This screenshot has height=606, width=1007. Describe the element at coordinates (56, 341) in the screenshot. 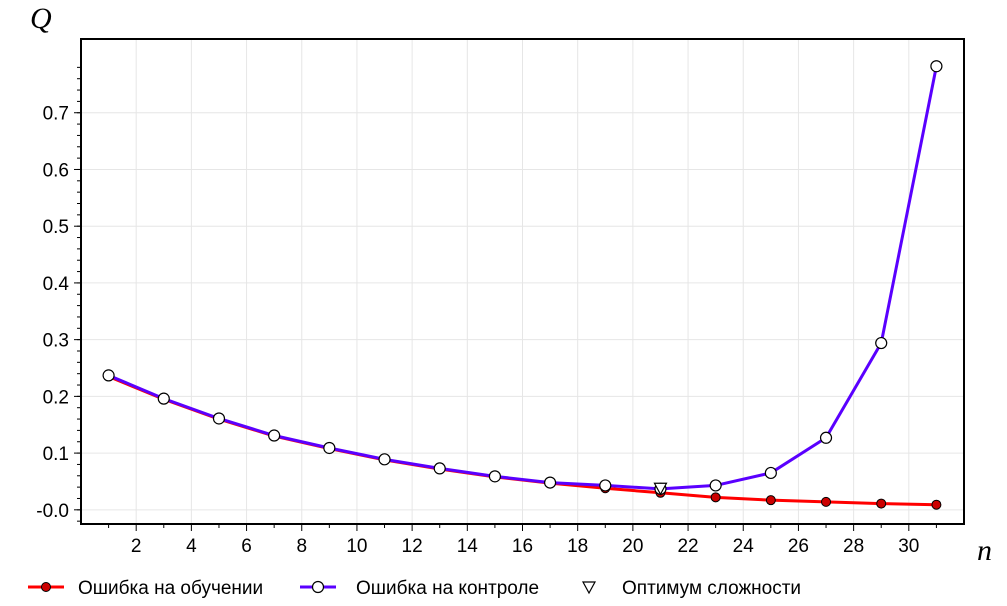

I see `y-tick-label: 0.3` at that location.